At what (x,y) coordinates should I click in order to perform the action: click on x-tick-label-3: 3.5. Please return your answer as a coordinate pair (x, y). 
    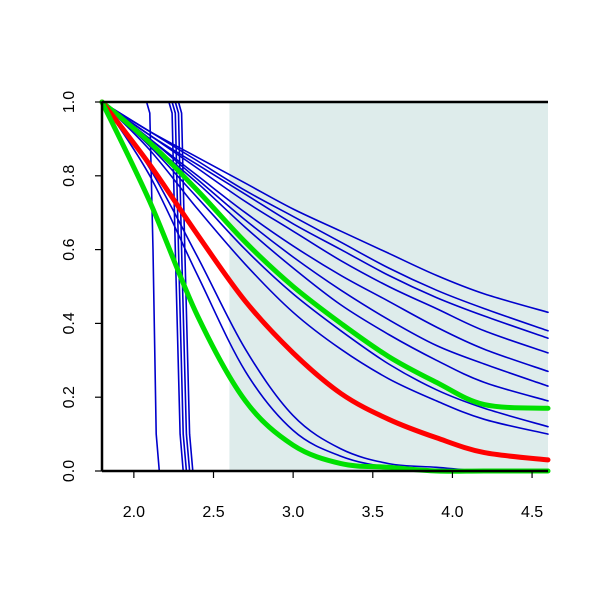
    Looking at the image, I should click on (373, 512).